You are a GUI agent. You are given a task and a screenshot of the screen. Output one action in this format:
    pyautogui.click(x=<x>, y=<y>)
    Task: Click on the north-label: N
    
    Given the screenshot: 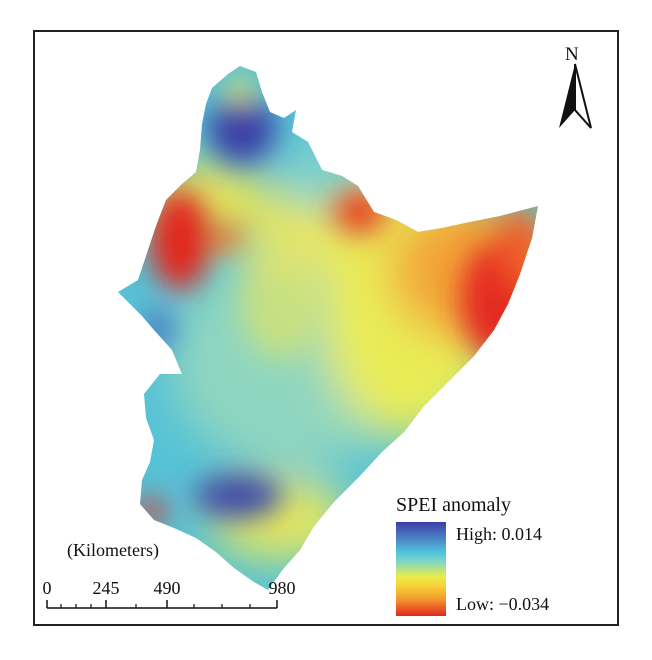 What is the action you would take?
    pyautogui.click(x=572, y=54)
    